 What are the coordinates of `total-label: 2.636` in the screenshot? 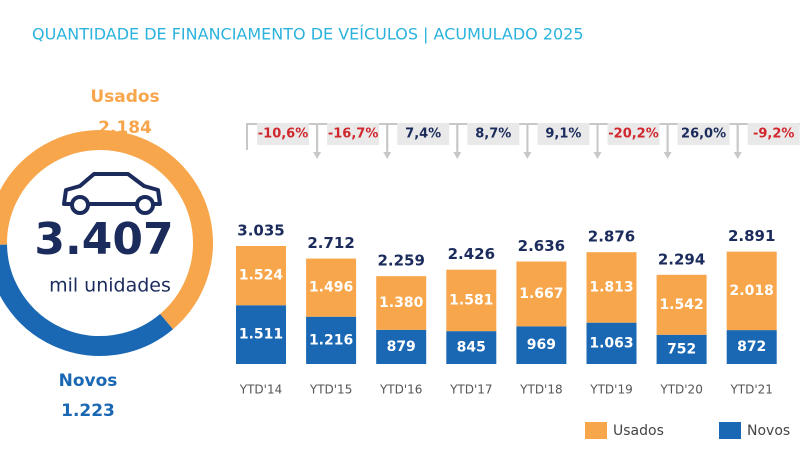 It's located at (541, 246).